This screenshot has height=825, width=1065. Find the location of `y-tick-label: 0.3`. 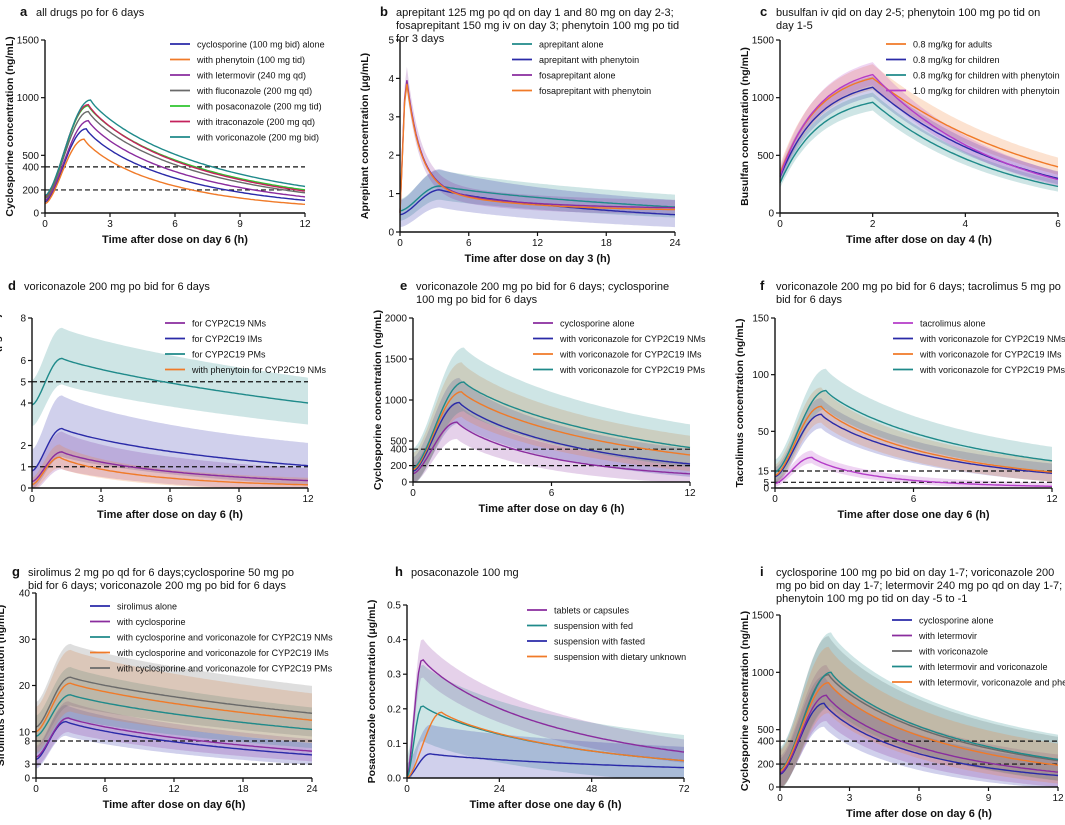

y-tick-label: 0.3 is located at coordinates (394, 675).